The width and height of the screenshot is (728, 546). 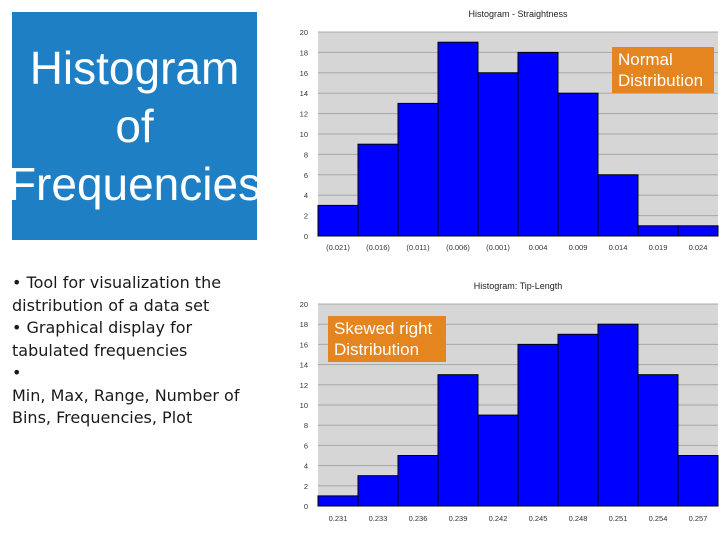 I want to click on callout-line-1: Normal, so click(x=645, y=59).